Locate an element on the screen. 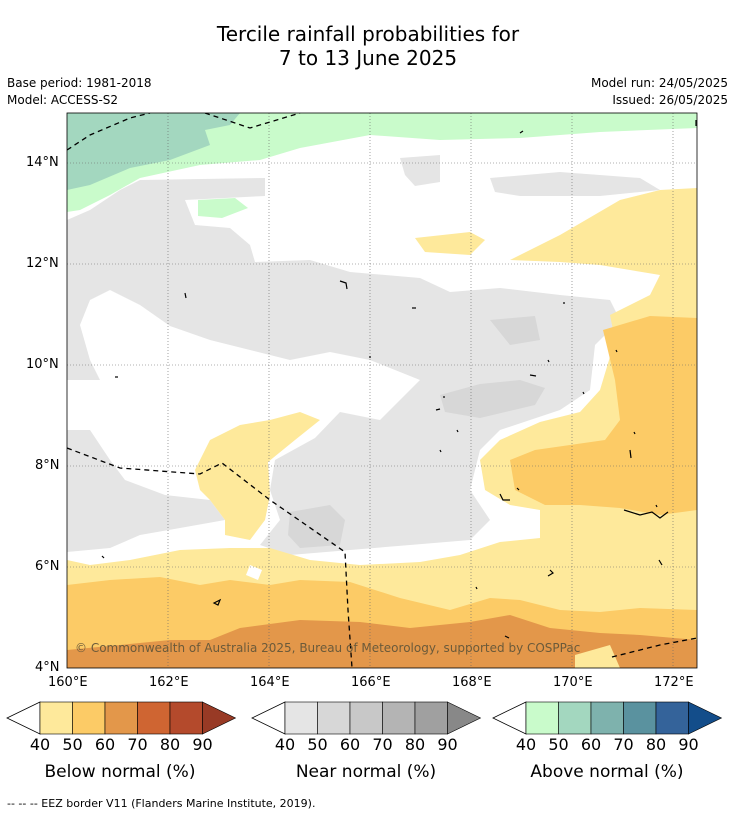  lon-tick-label: 168°E is located at coordinates (472, 682).